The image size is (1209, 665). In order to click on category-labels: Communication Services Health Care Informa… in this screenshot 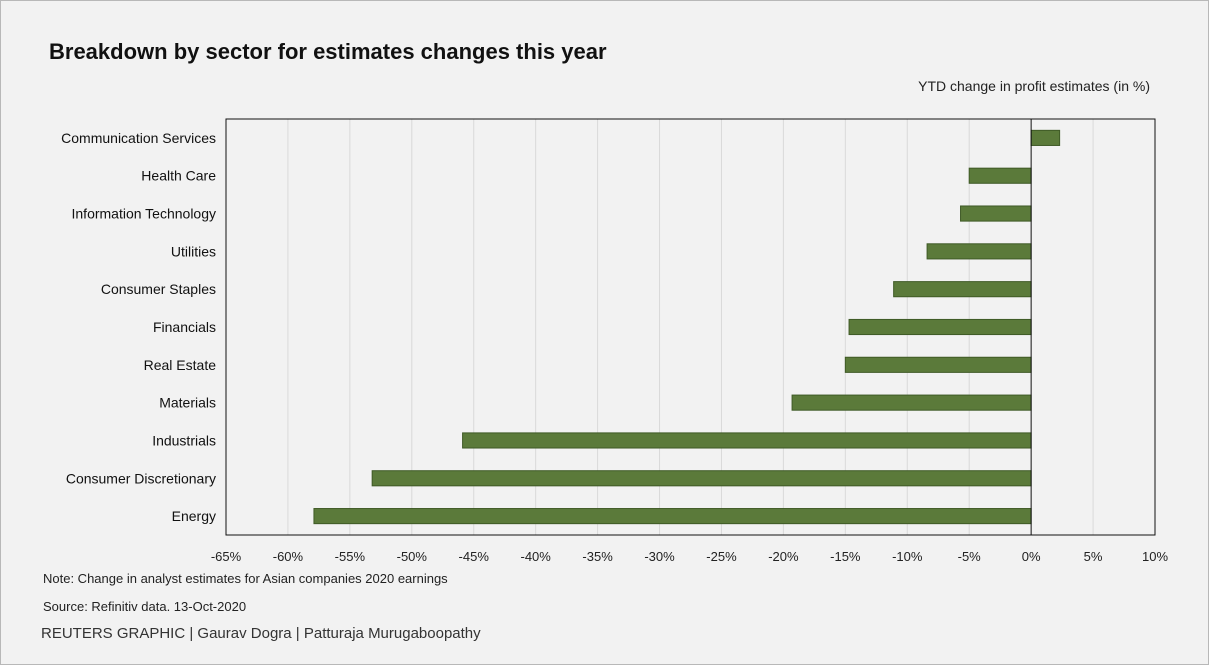, I will do `click(138, 327)`.